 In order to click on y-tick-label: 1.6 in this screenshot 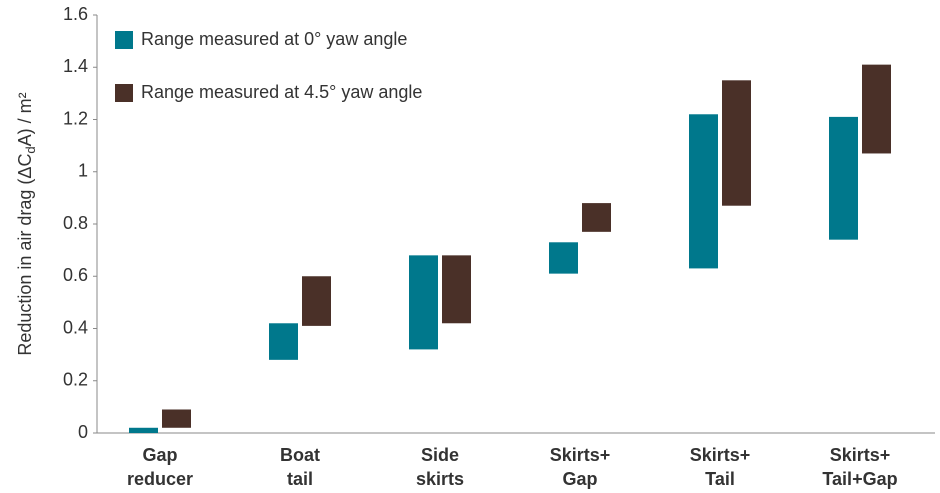, I will do `click(75, 14)`.